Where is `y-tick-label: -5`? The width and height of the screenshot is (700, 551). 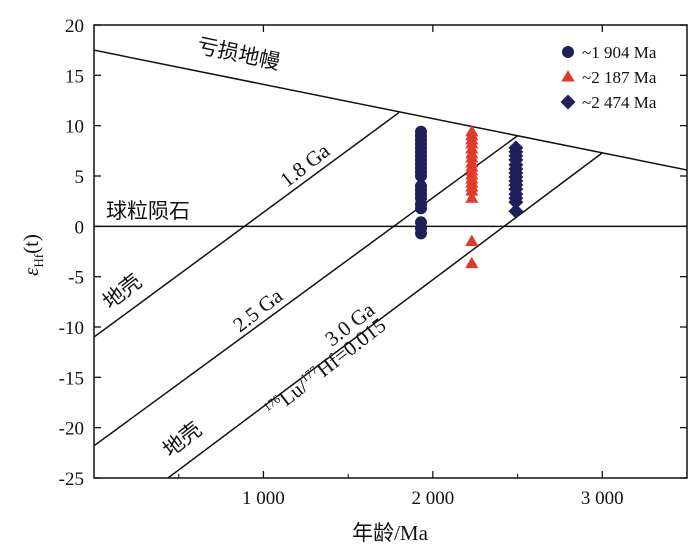
y-tick-label: -5 is located at coordinates (76, 278).